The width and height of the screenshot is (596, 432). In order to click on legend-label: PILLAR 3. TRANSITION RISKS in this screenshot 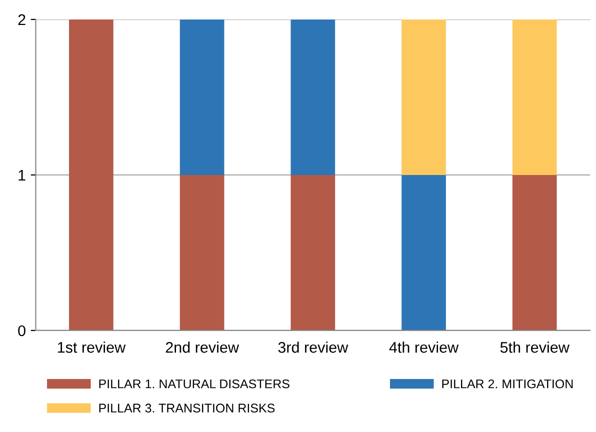, I will do `click(187, 408)`.